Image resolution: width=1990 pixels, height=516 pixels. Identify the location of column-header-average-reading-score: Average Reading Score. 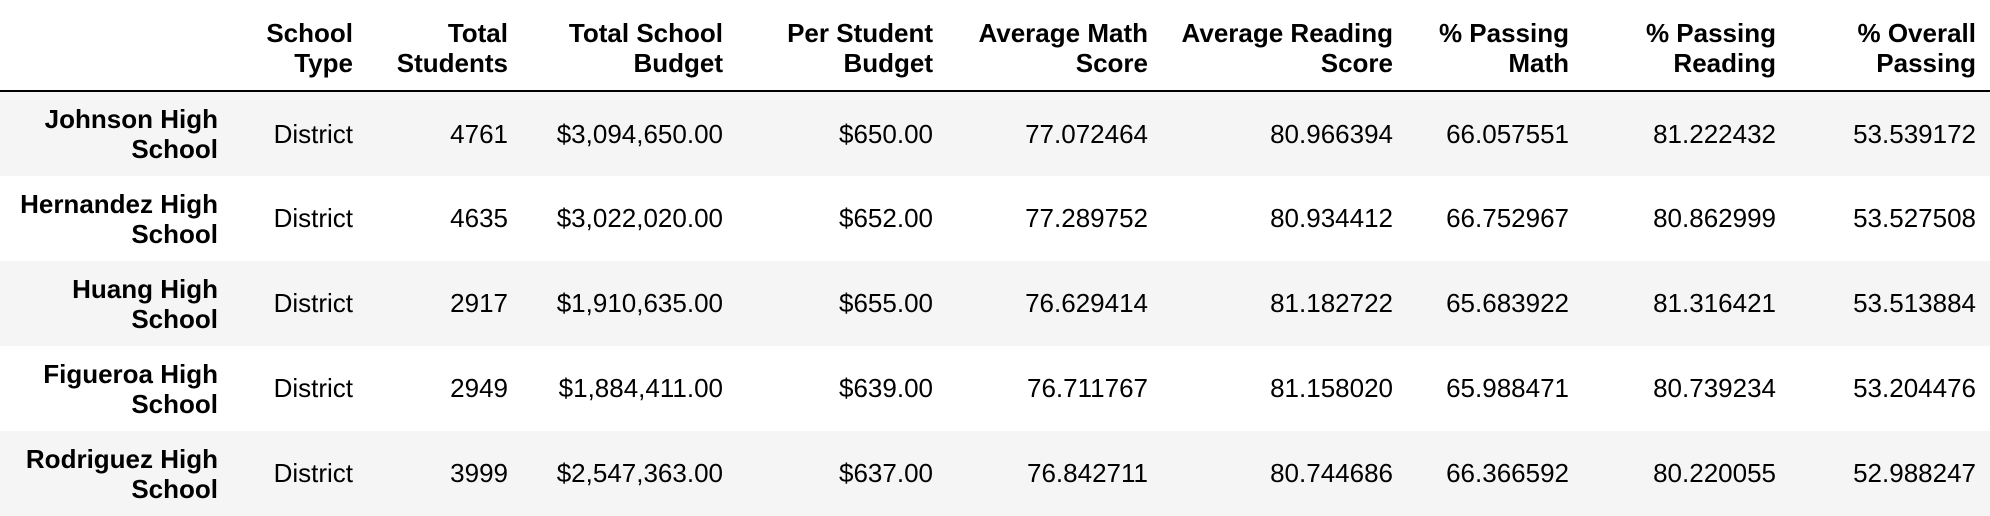
(1284, 46).